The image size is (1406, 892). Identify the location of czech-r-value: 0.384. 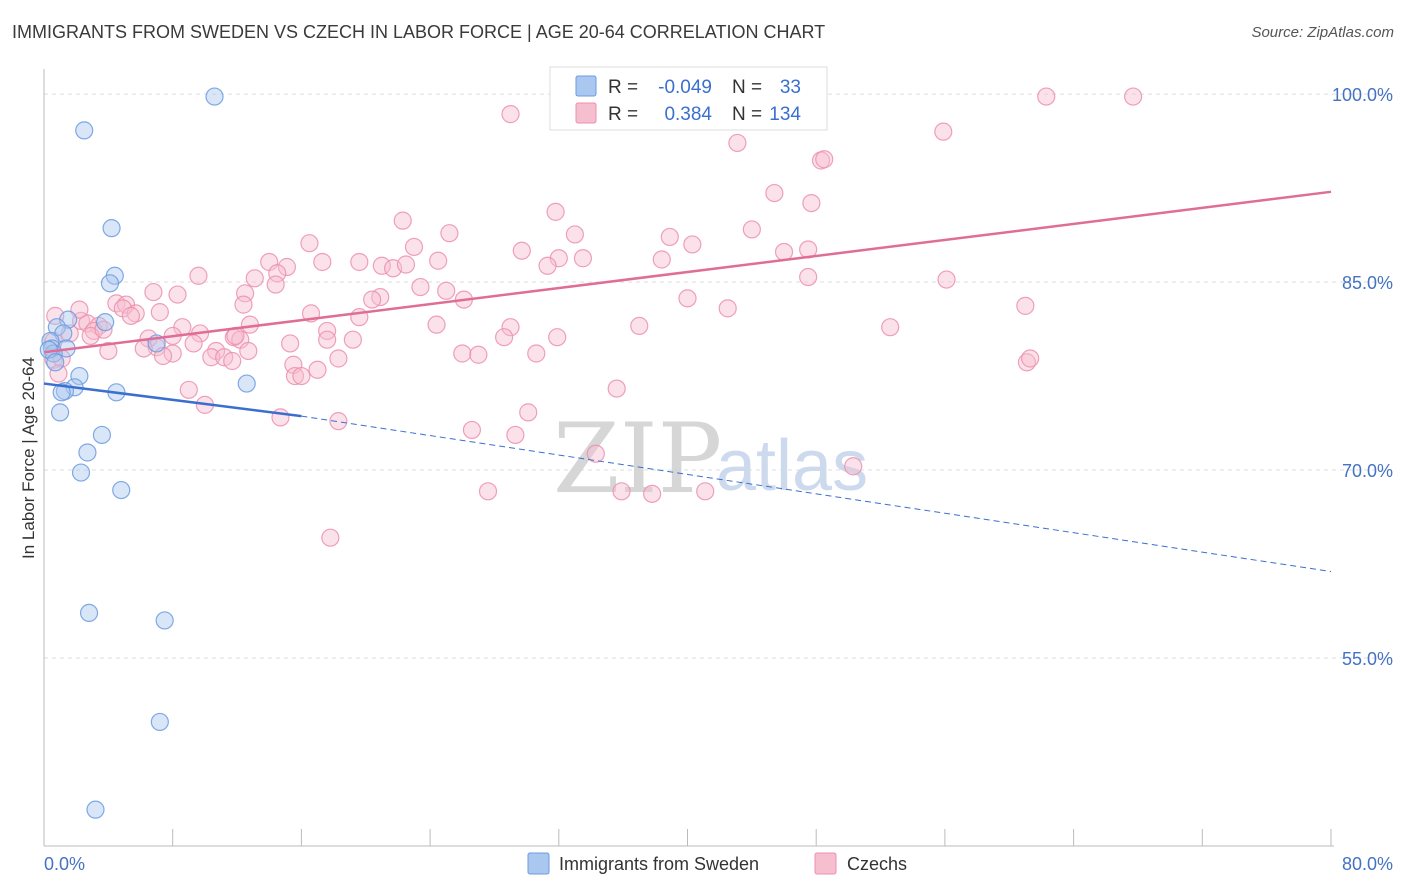
(688, 114).